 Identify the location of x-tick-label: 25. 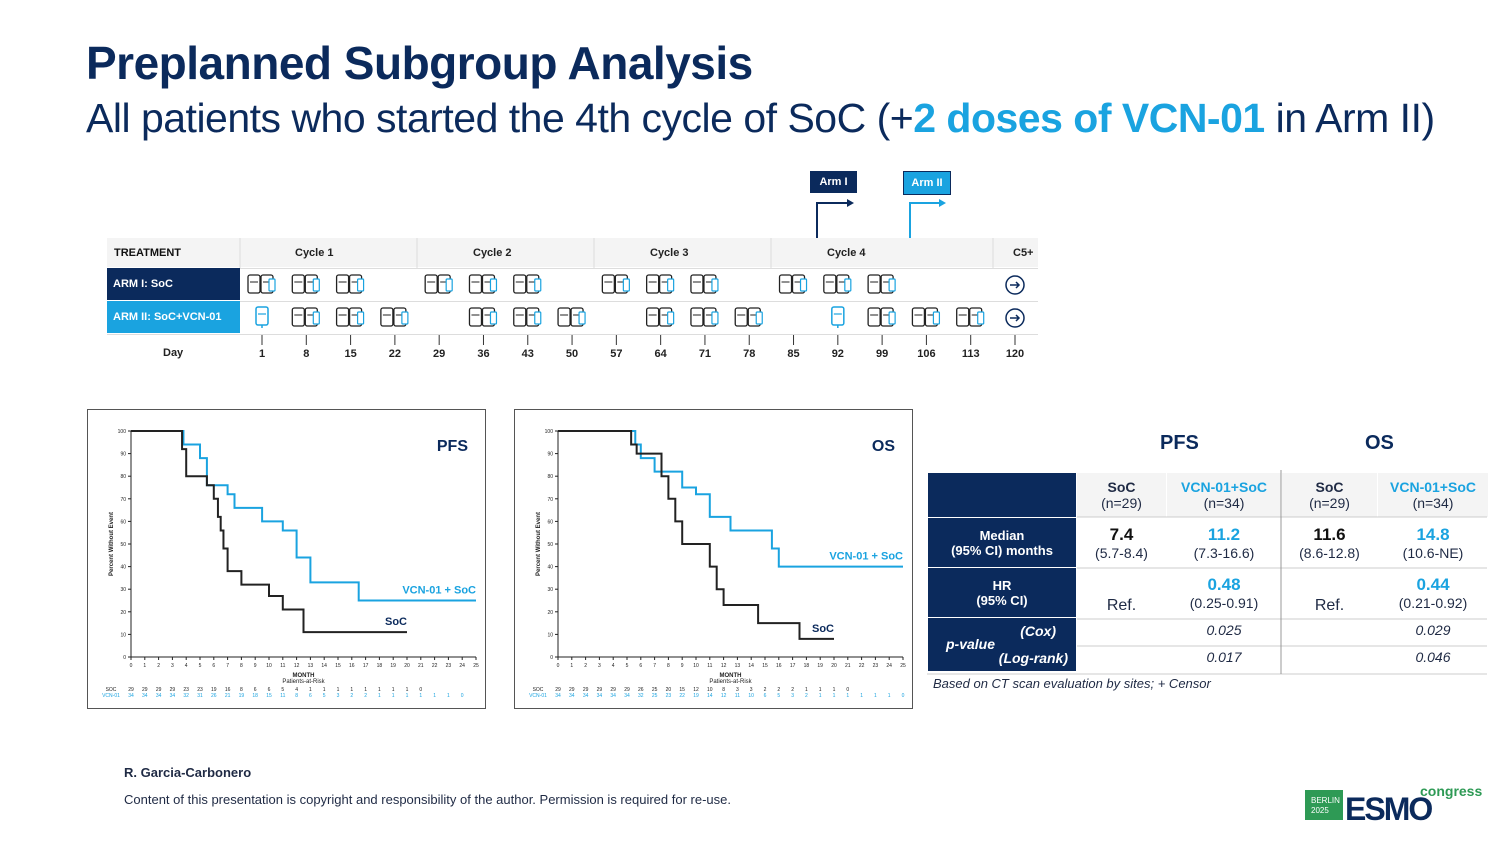
(903, 666).